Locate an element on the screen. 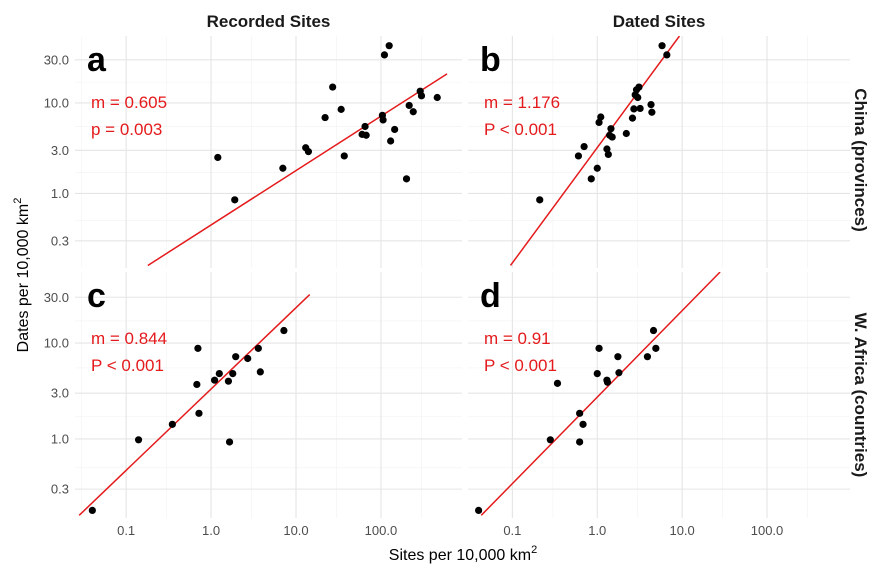 The height and width of the screenshot is (573, 870). y-axis-title: Dates per 10,000 km2 is located at coordinates (22, 275).